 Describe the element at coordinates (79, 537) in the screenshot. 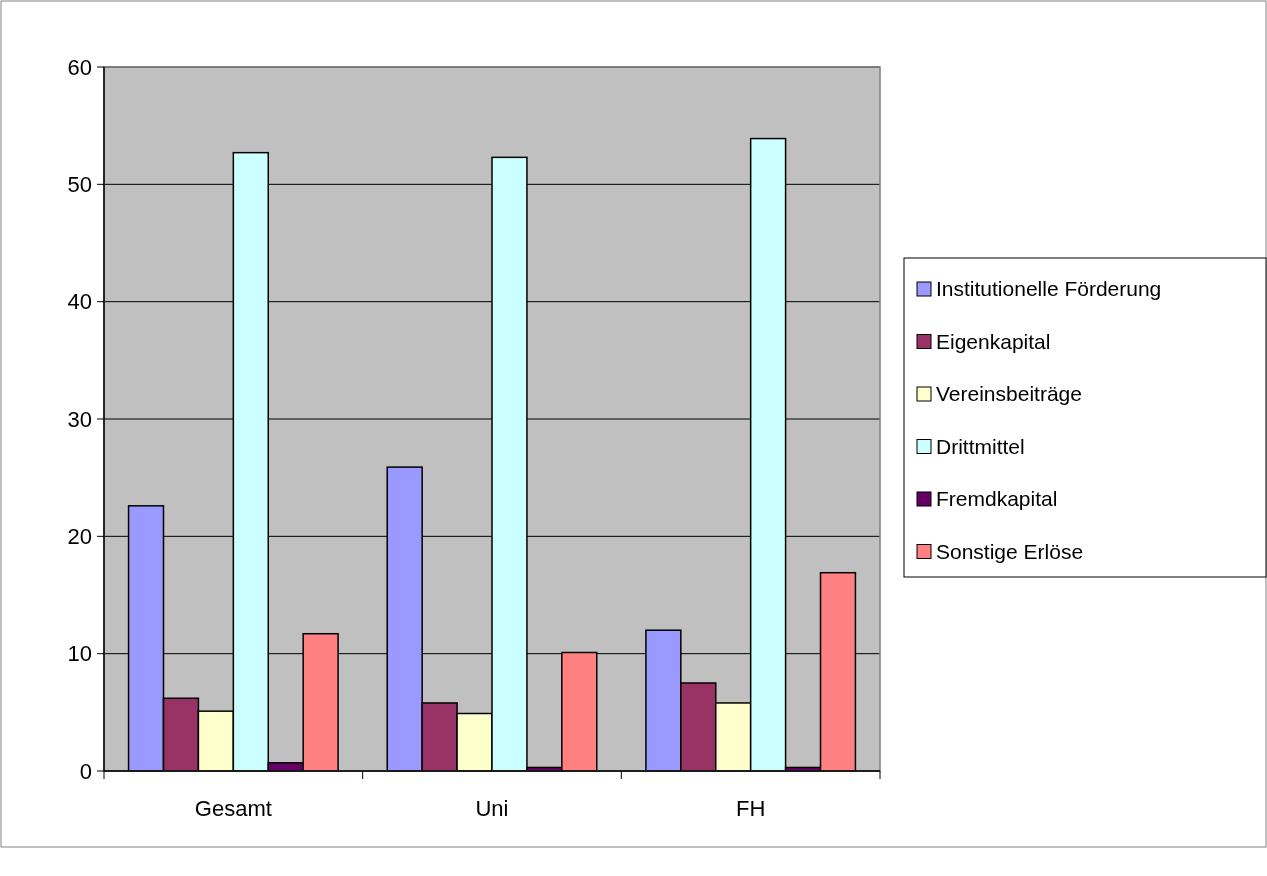

I see `y-tick-label: 20` at that location.